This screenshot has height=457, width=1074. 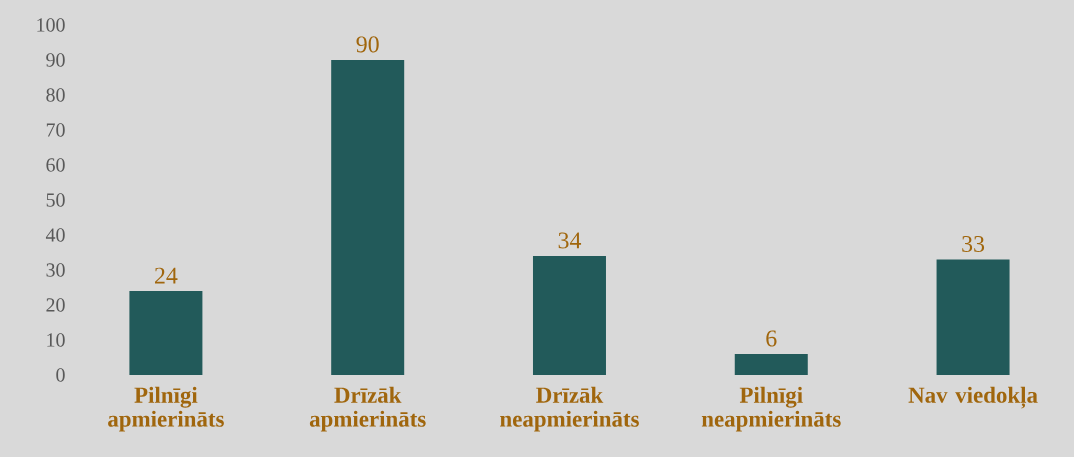 What do you see at coordinates (973, 397) in the screenshot?
I see `x-tick-label: Nav viedokļa` at bounding box center [973, 397].